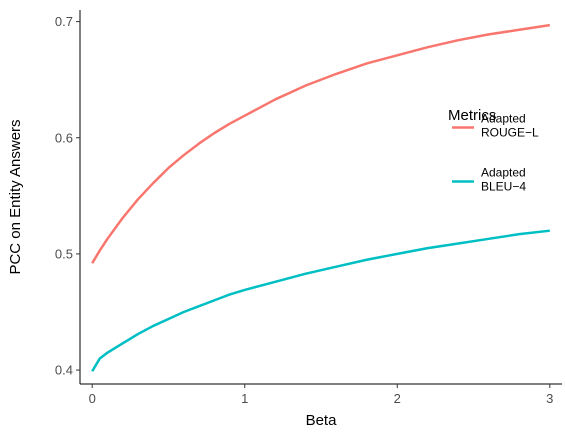 Image resolution: width=565 pixels, height=432 pixels. What do you see at coordinates (472, 115) in the screenshot?
I see `legend-title: Metrics` at bounding box center [472, 115].